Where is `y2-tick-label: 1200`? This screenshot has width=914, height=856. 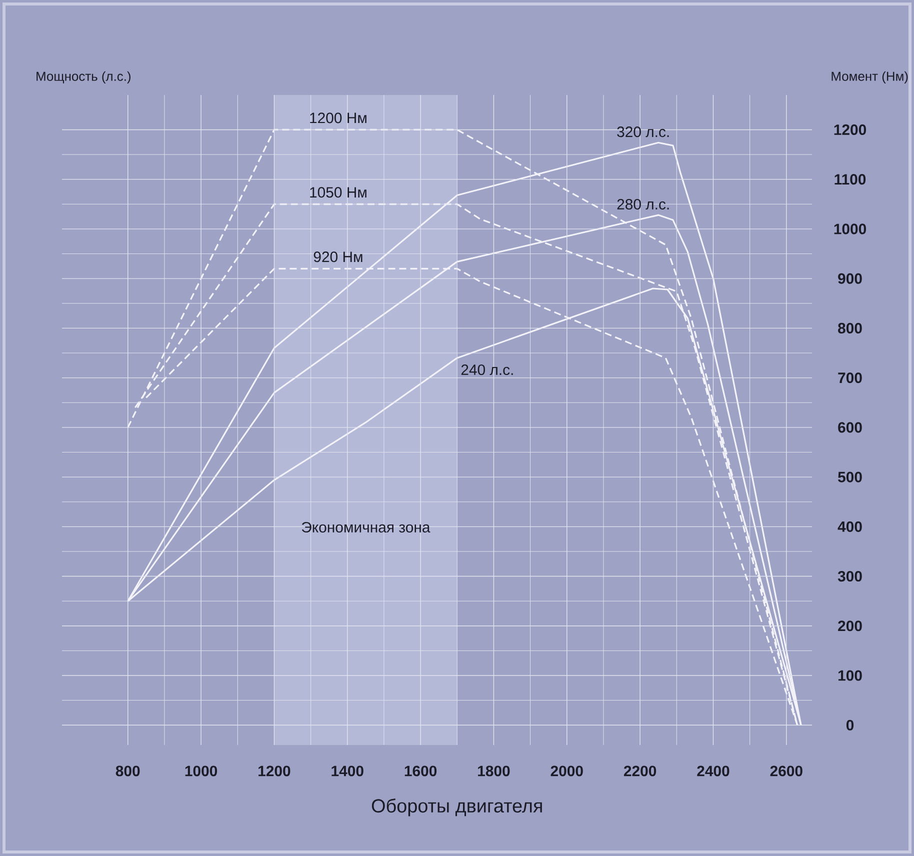
y2-tick-label: 1200 is located at coordinates (850, 129).